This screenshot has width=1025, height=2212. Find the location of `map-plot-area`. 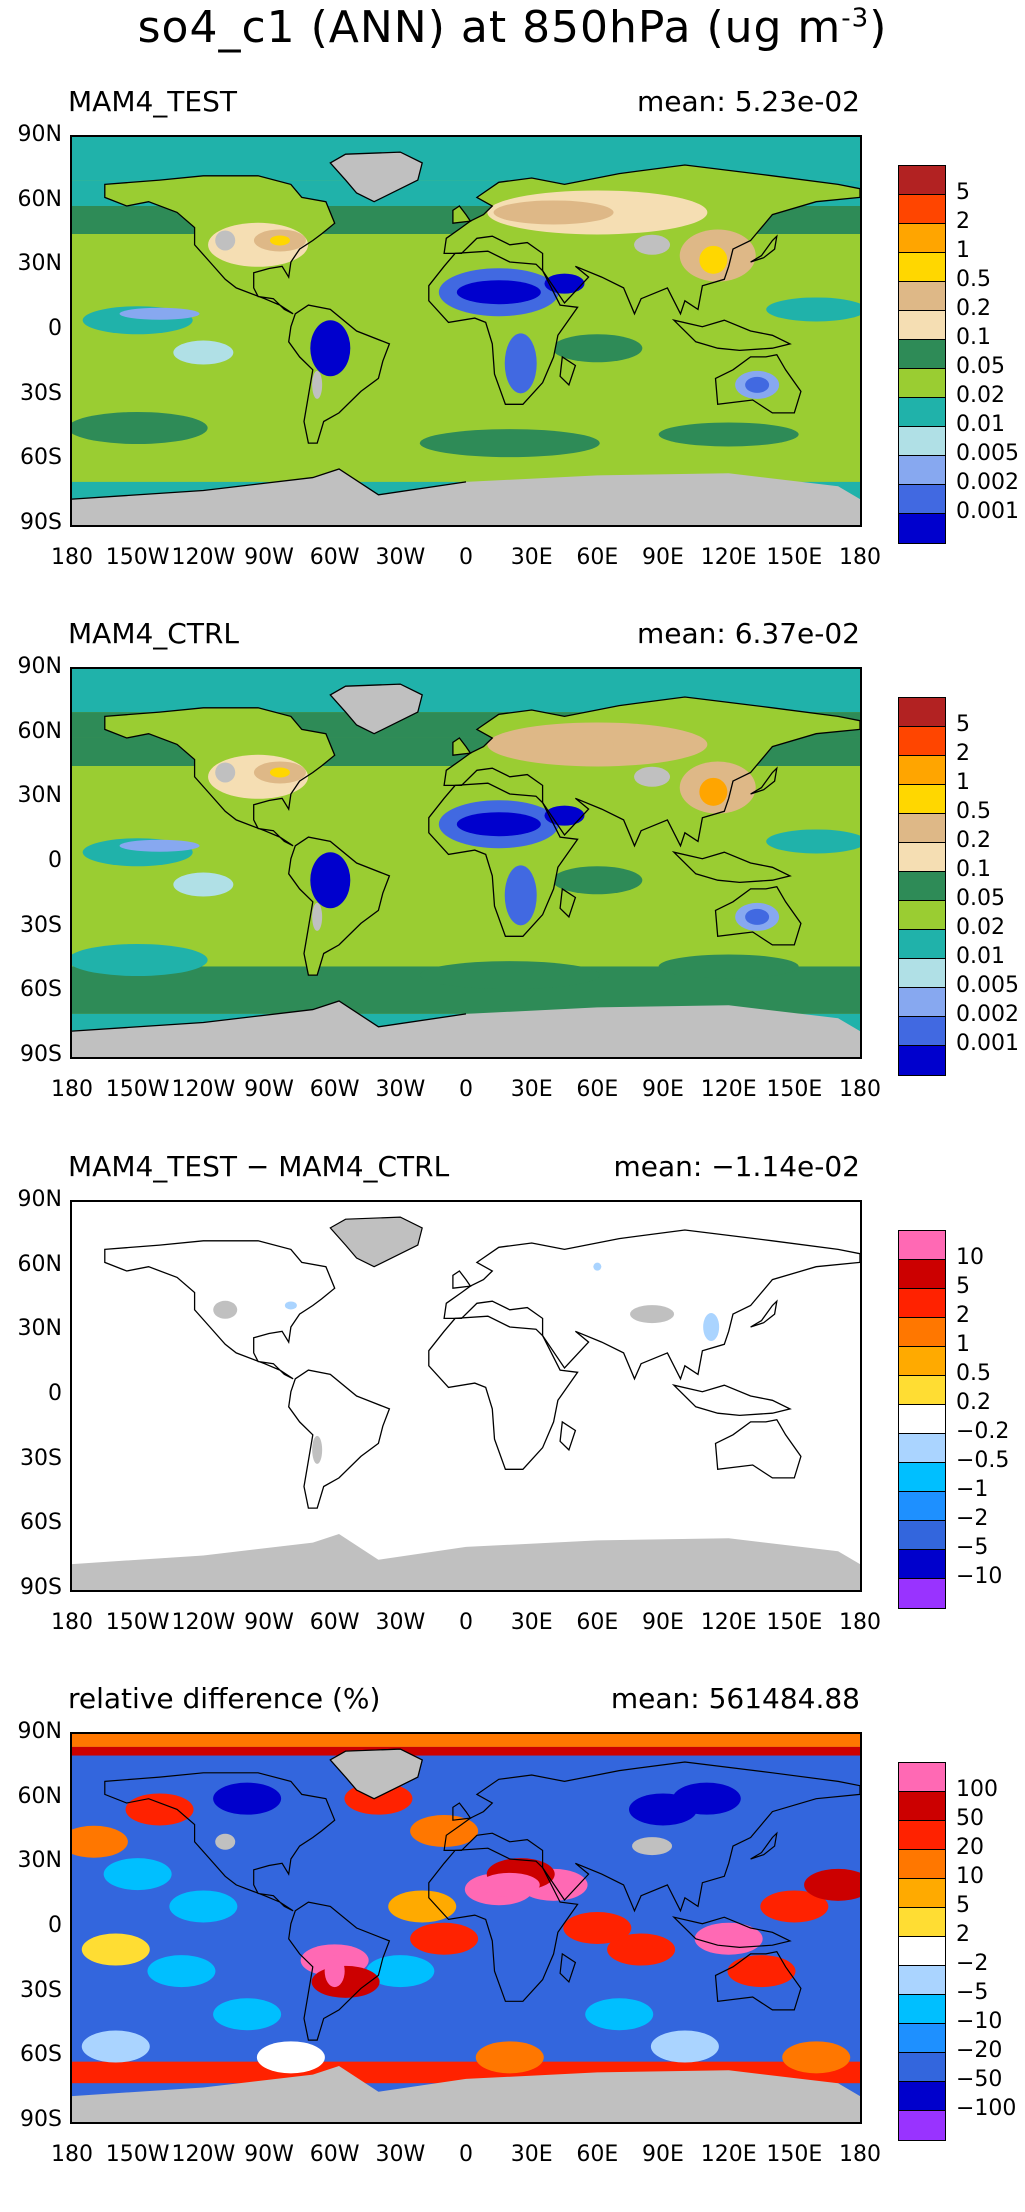

map-plot-area is located at coordinates (466, 1928).